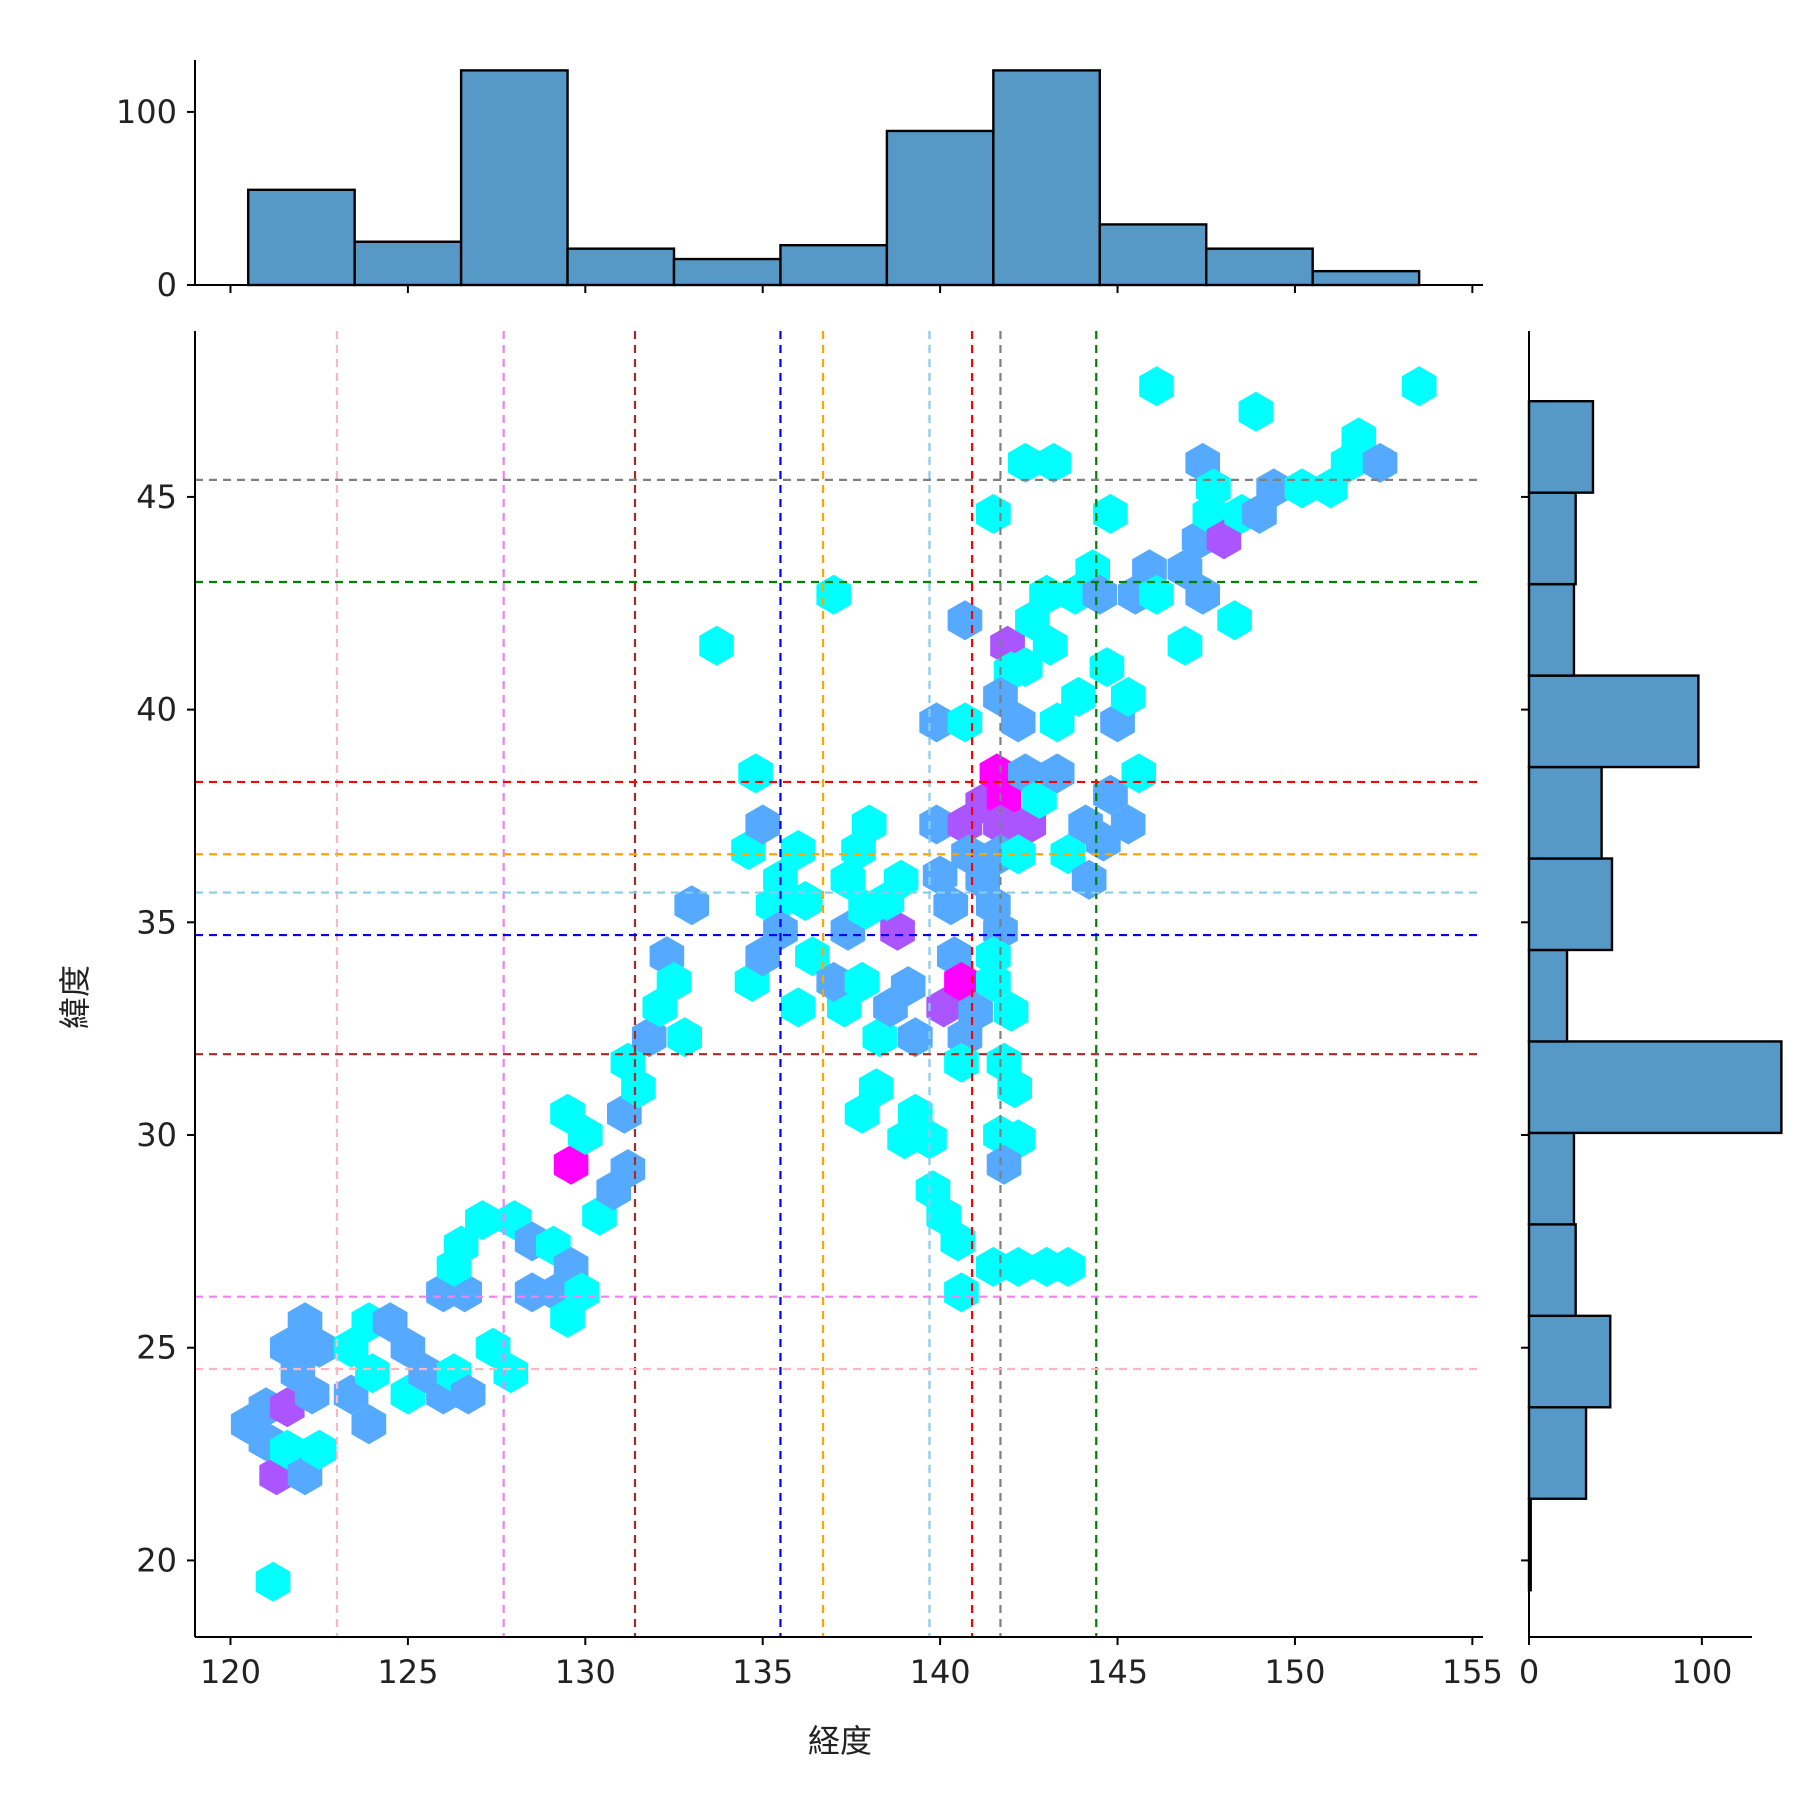 This screenshot has width=1800, height=1800. Describe the element at coordinates (1472, 1672) in the screenshot. I see `x-tick-label: 155` at that location.